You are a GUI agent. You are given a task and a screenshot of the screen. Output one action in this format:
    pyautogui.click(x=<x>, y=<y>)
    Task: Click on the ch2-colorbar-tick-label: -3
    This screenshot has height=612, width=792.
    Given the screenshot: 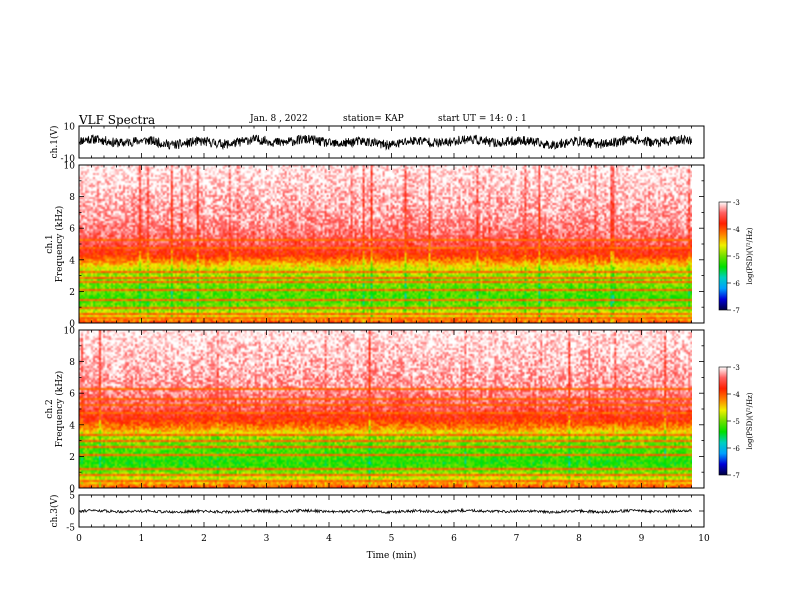 What is the action you would take?
    pyautogui.click(x=736, y=368)
    